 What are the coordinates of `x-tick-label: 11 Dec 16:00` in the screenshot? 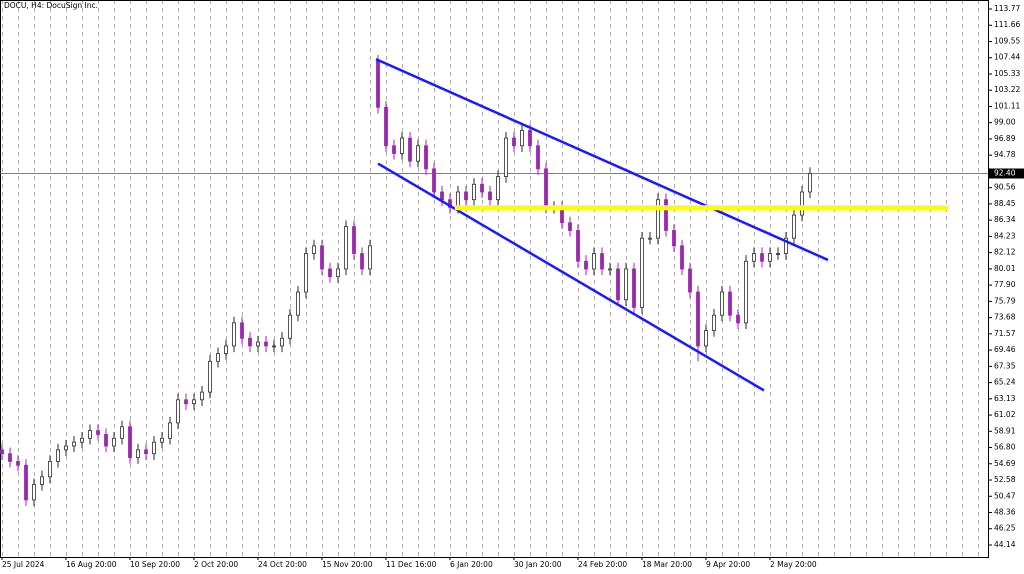 It's located at (411, 564).